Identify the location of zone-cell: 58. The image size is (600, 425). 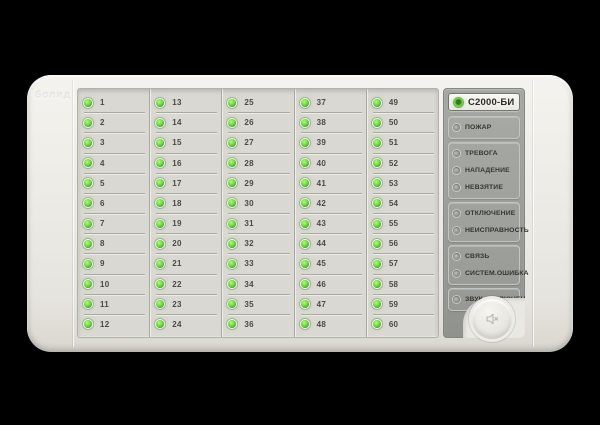
(403, 285).